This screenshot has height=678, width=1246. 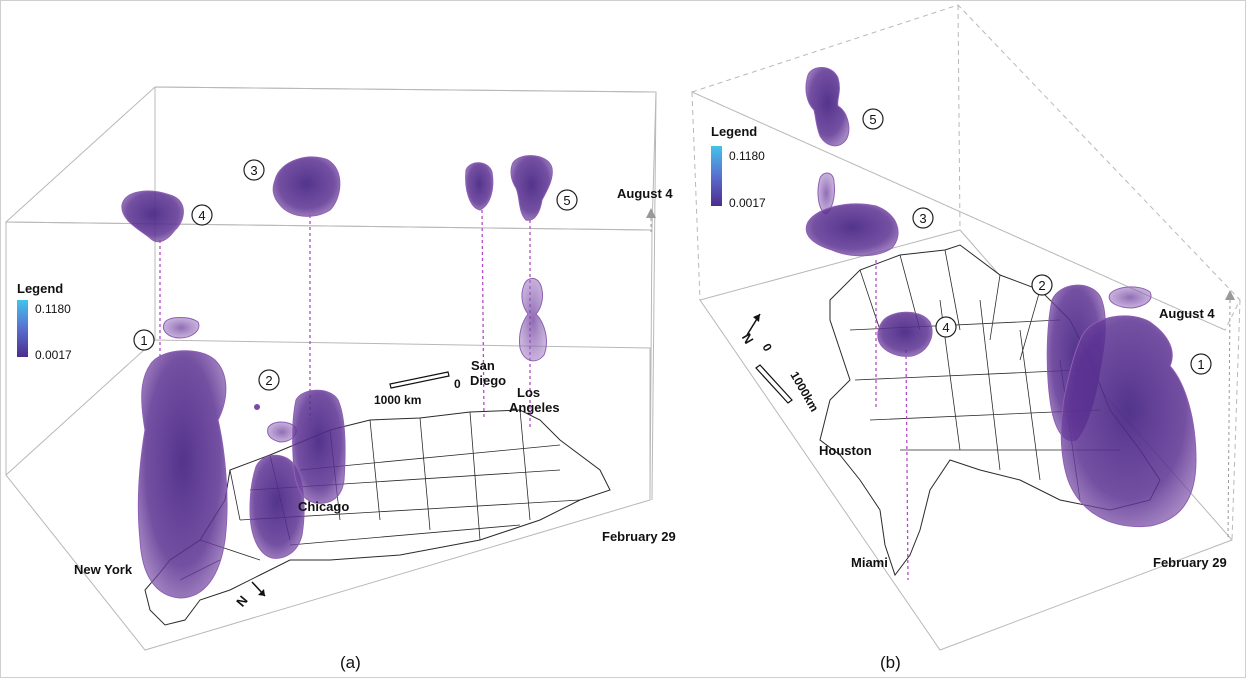 What do you see at coordinates (355, 275) in the screenshot?
I see `panel-a-cluster-markers: 4 3 5 1 2` at bounding box center [355, 275].